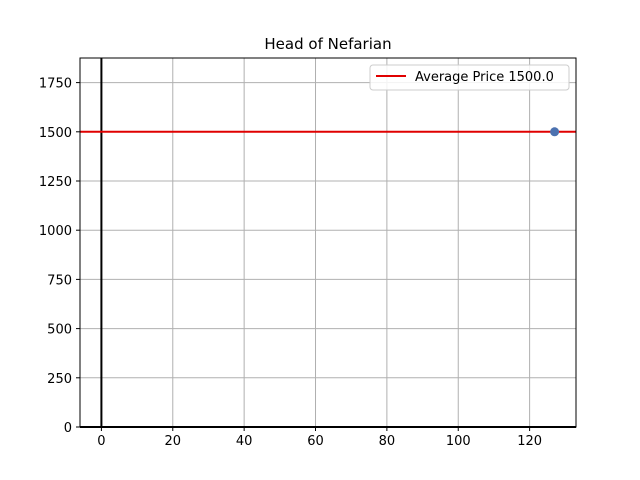 This screenshot has height=480, width=640. I want to click on x-tick-label: 80, so click(387, 441).